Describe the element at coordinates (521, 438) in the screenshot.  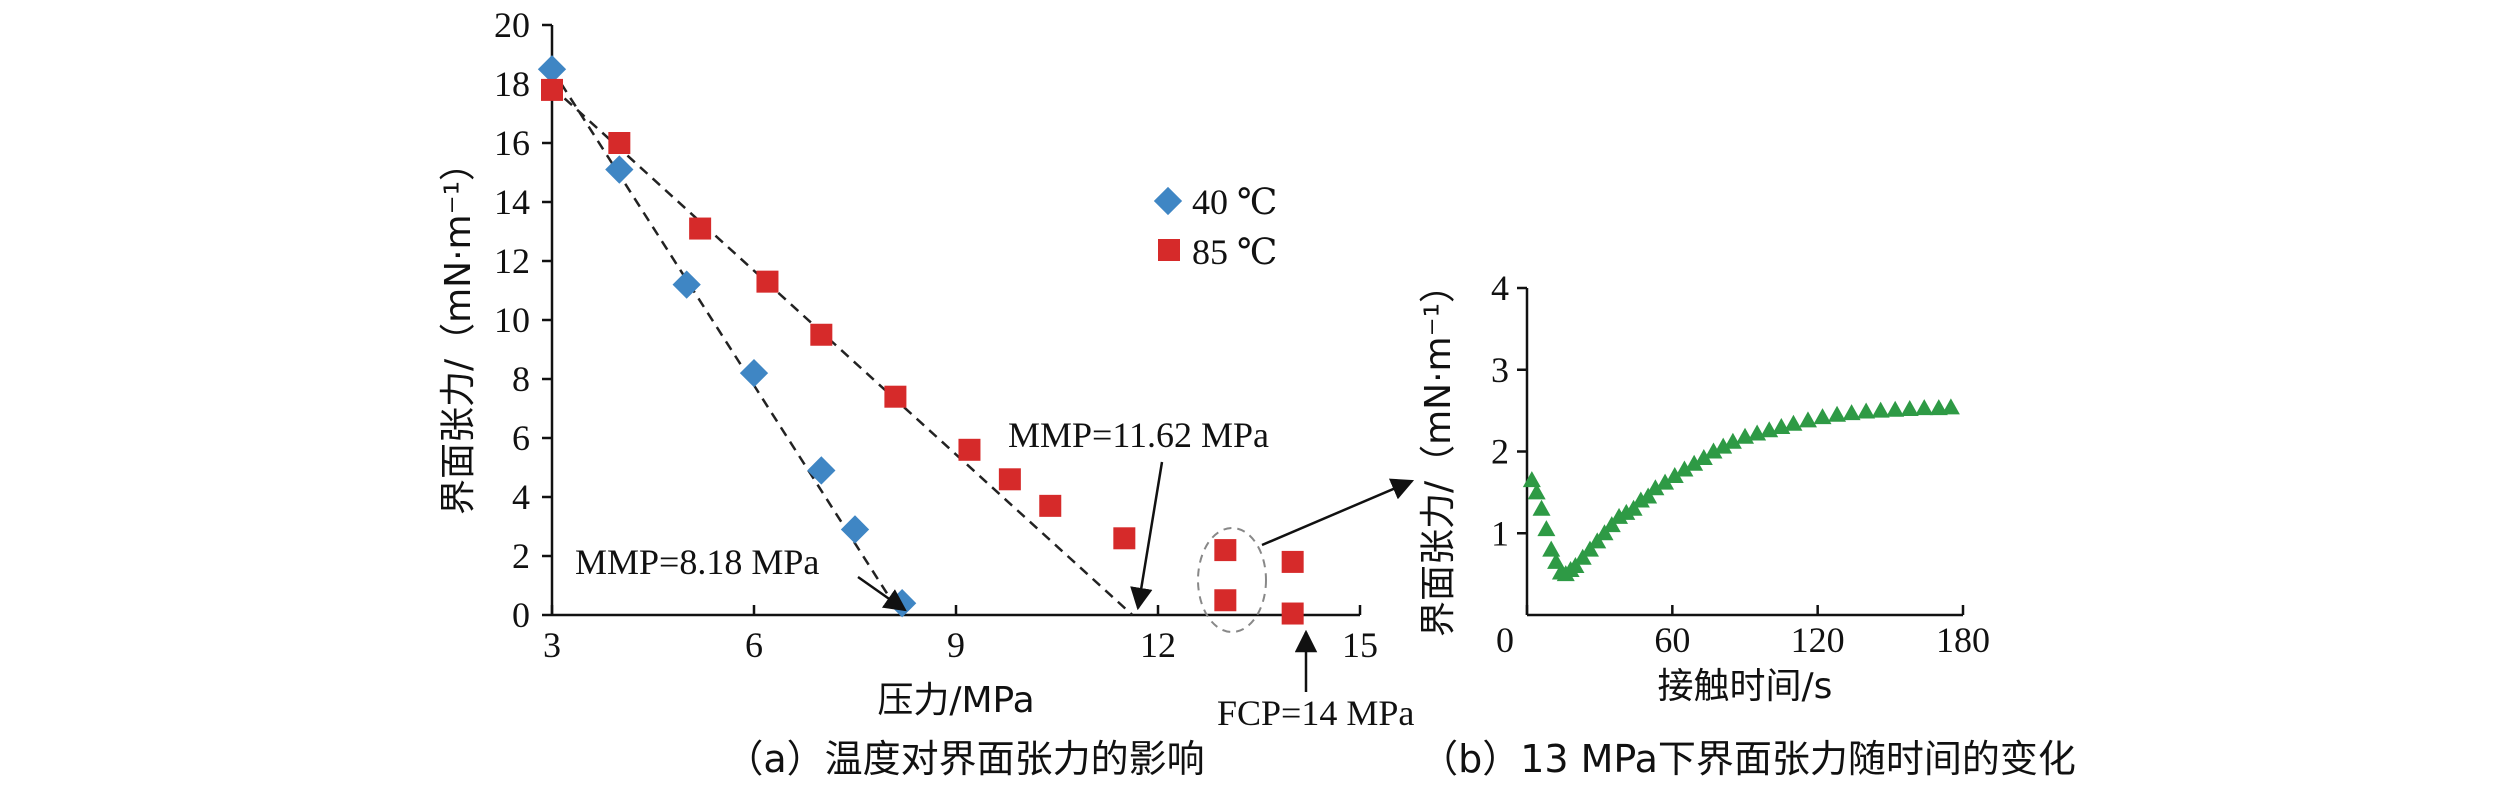
I see `panel-a-y-tick-label: 6` at that location.